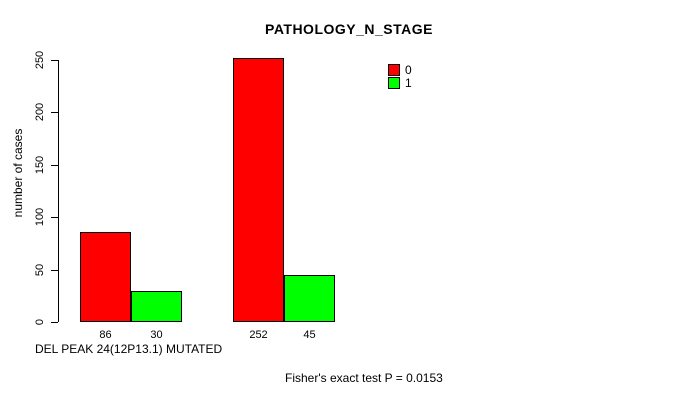 This screenshot has height=400, width=690. Describe the element at coordinates (349, 29) in the screenshot. I see `chart-title: PATHOLOGY_N_STAGE` at that location.